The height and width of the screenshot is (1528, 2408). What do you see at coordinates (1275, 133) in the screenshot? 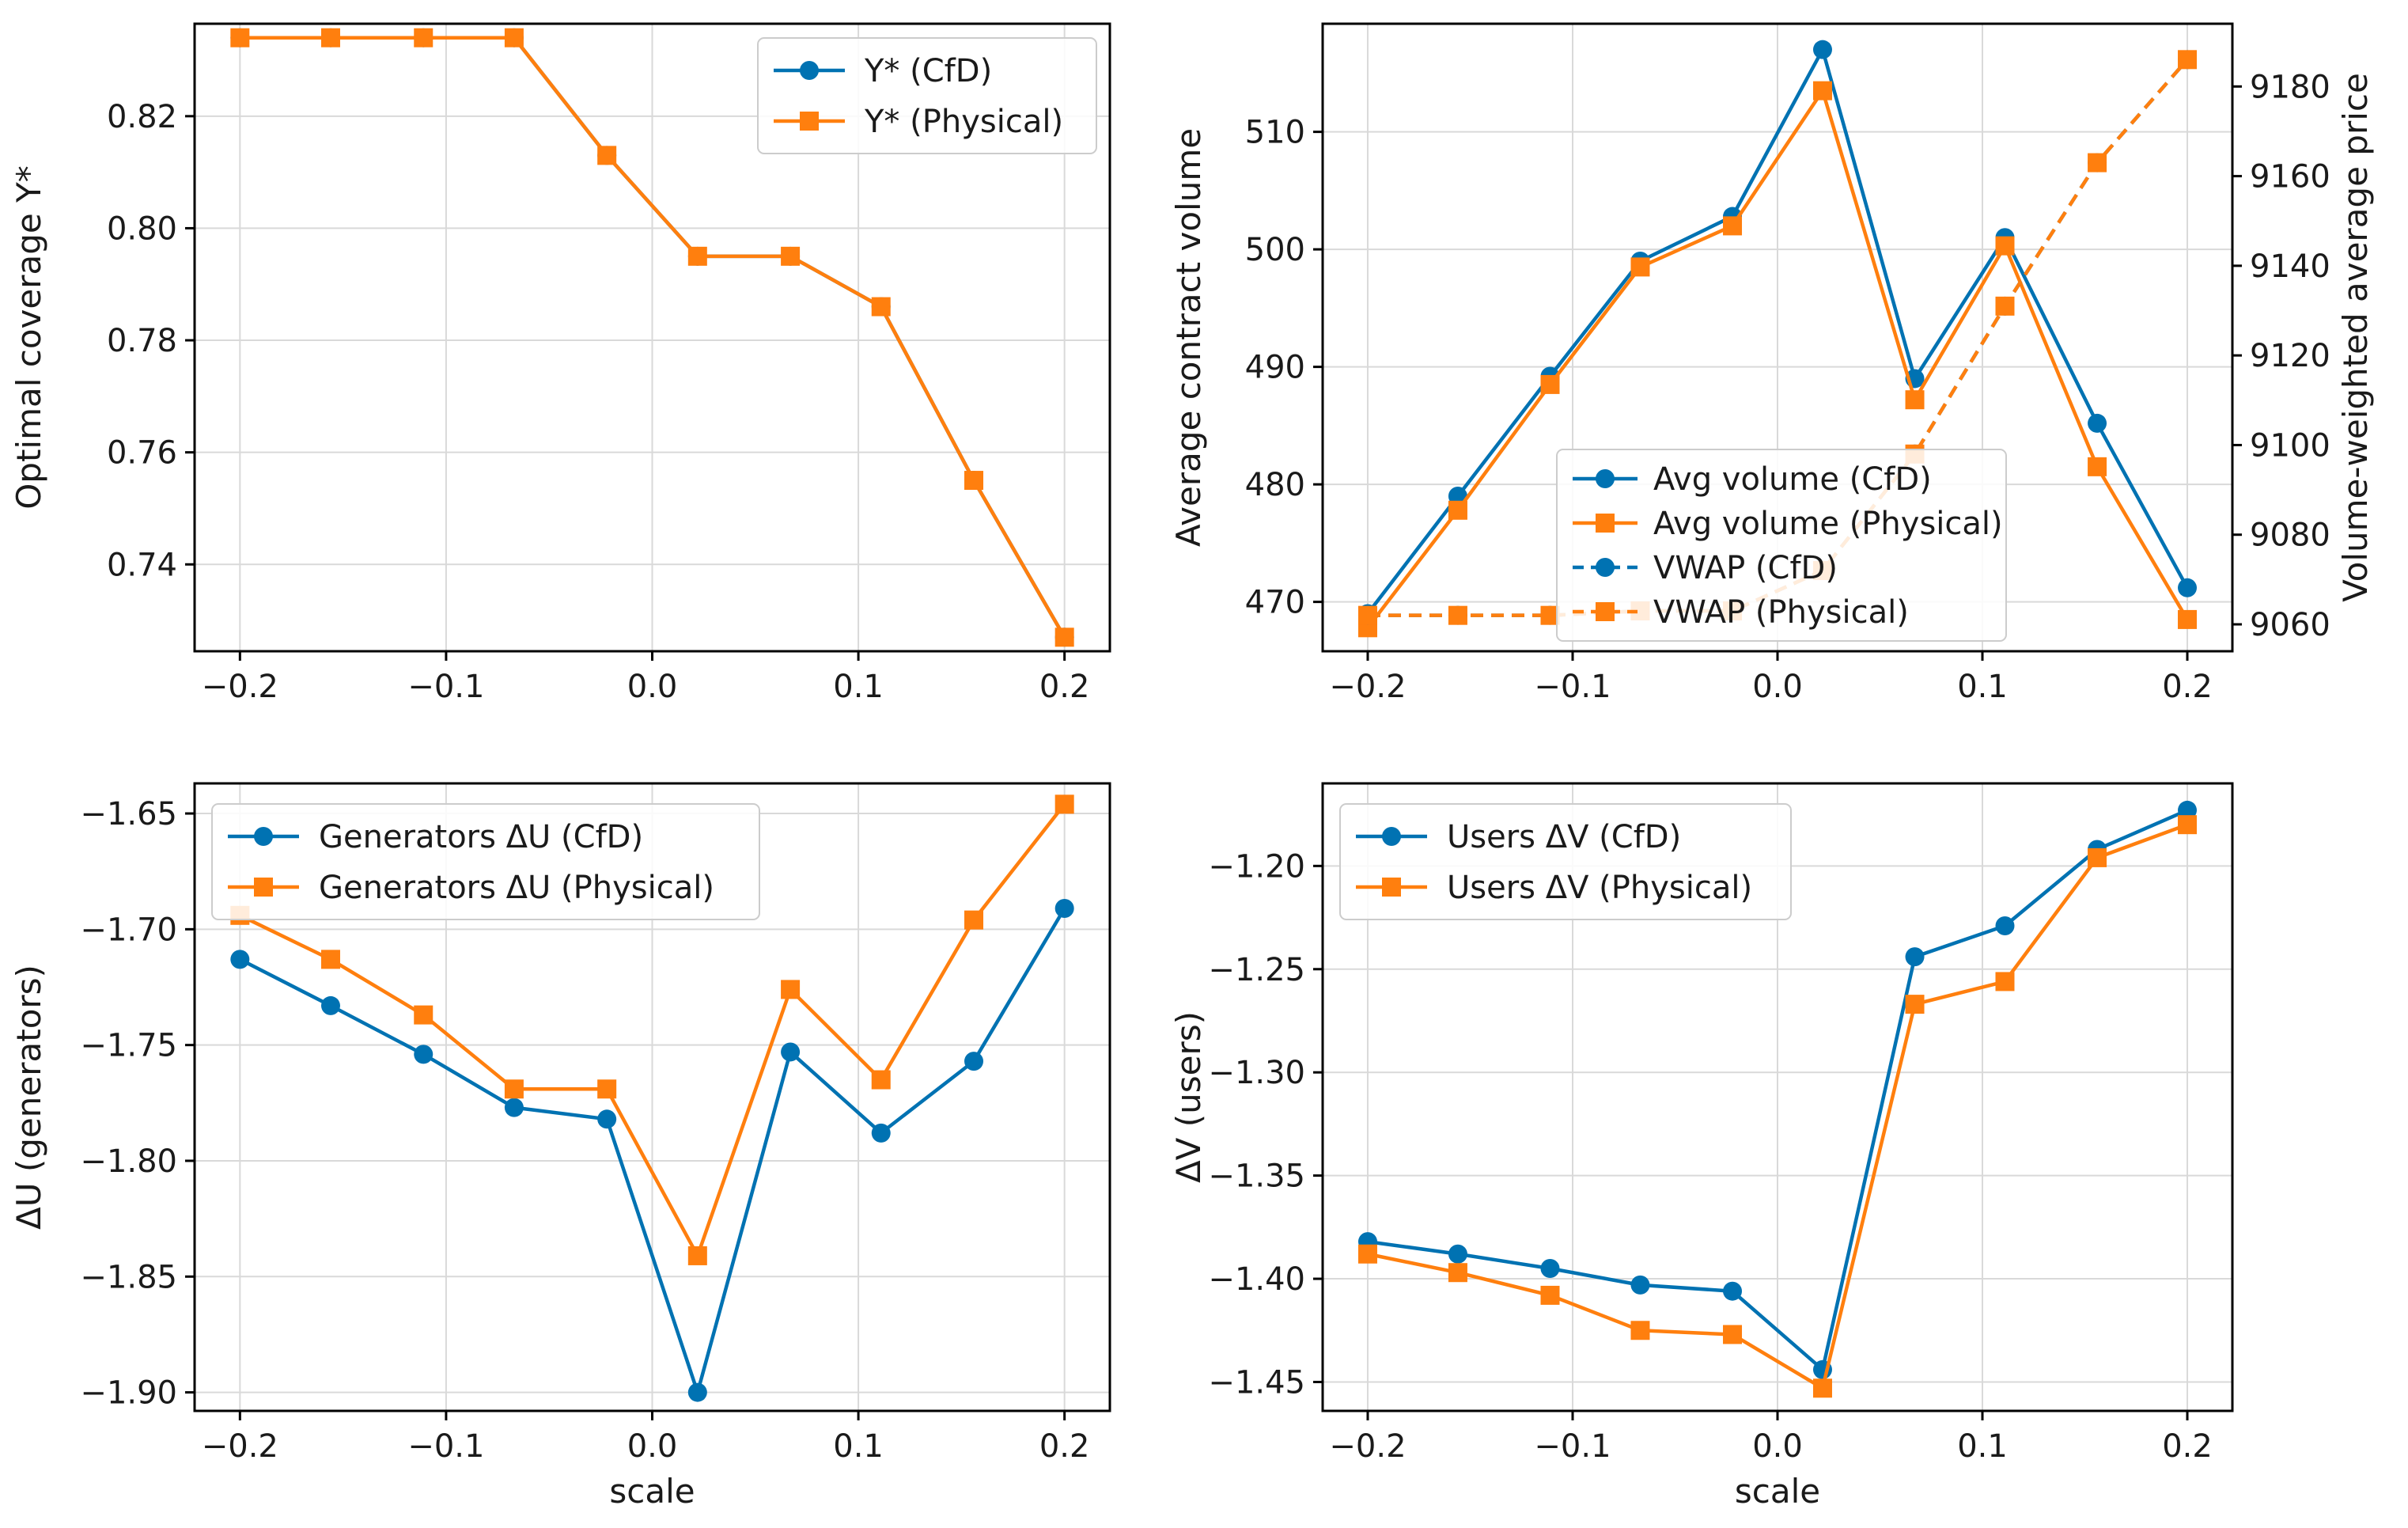
I see `y-tick-label: 510` at bounding box center [1275, 133].